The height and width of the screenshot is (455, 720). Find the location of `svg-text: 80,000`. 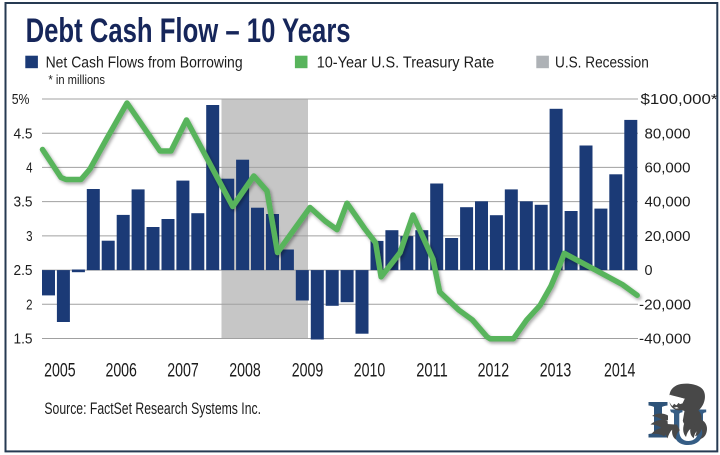

svg-text: 80,000 is located at coordinates (668, 134).